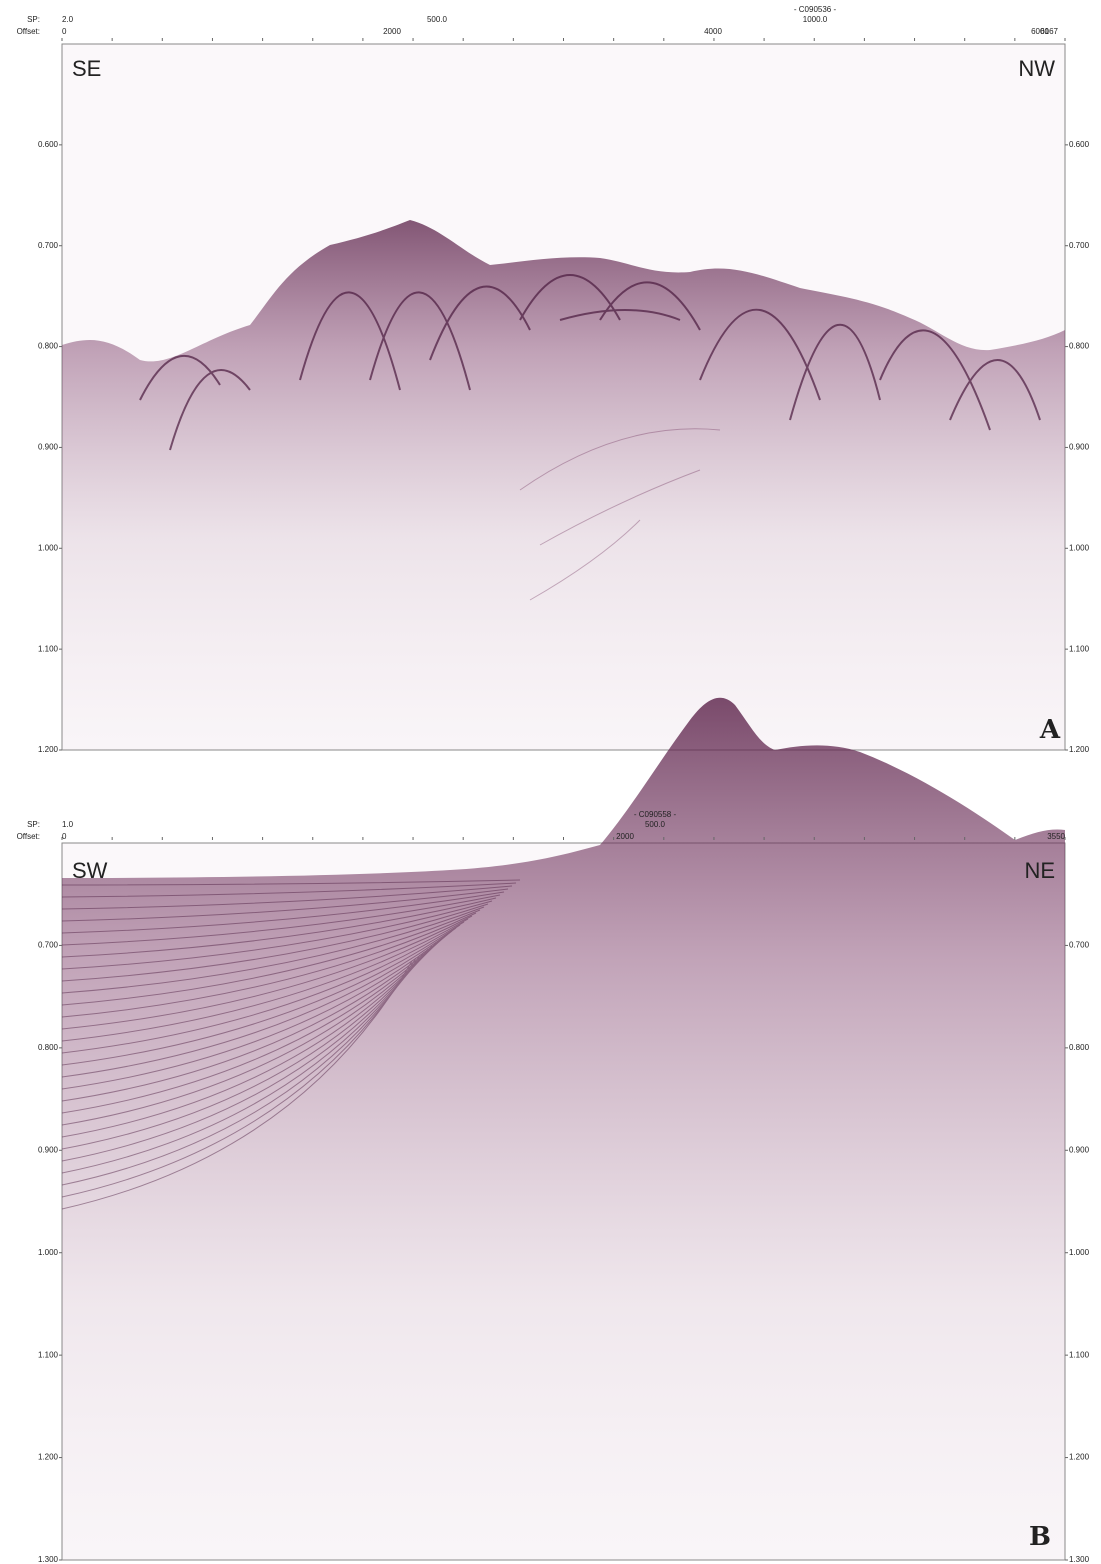 Image resolution: width=1101 pixels, height=1564 pixels. I want to click on direction-label: NE, so click(1039, 870).